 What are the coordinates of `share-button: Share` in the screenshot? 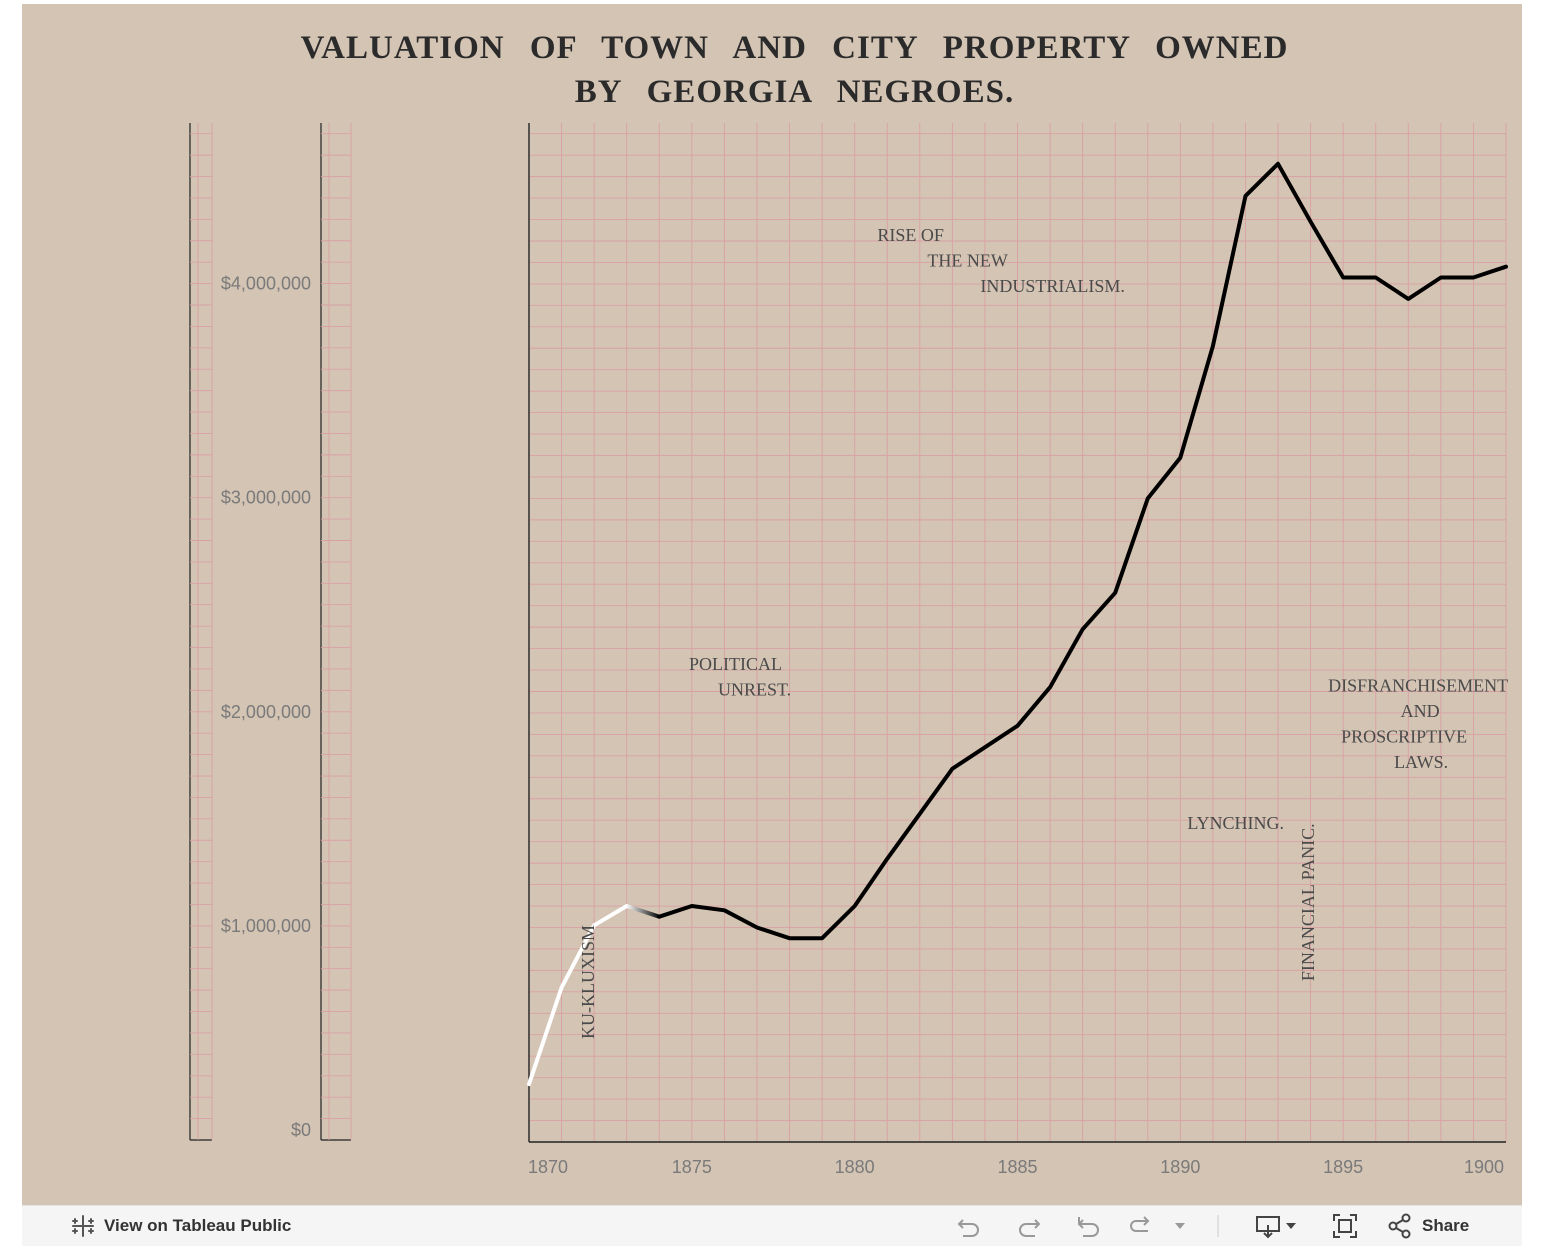 It's located at (1427, 1226).